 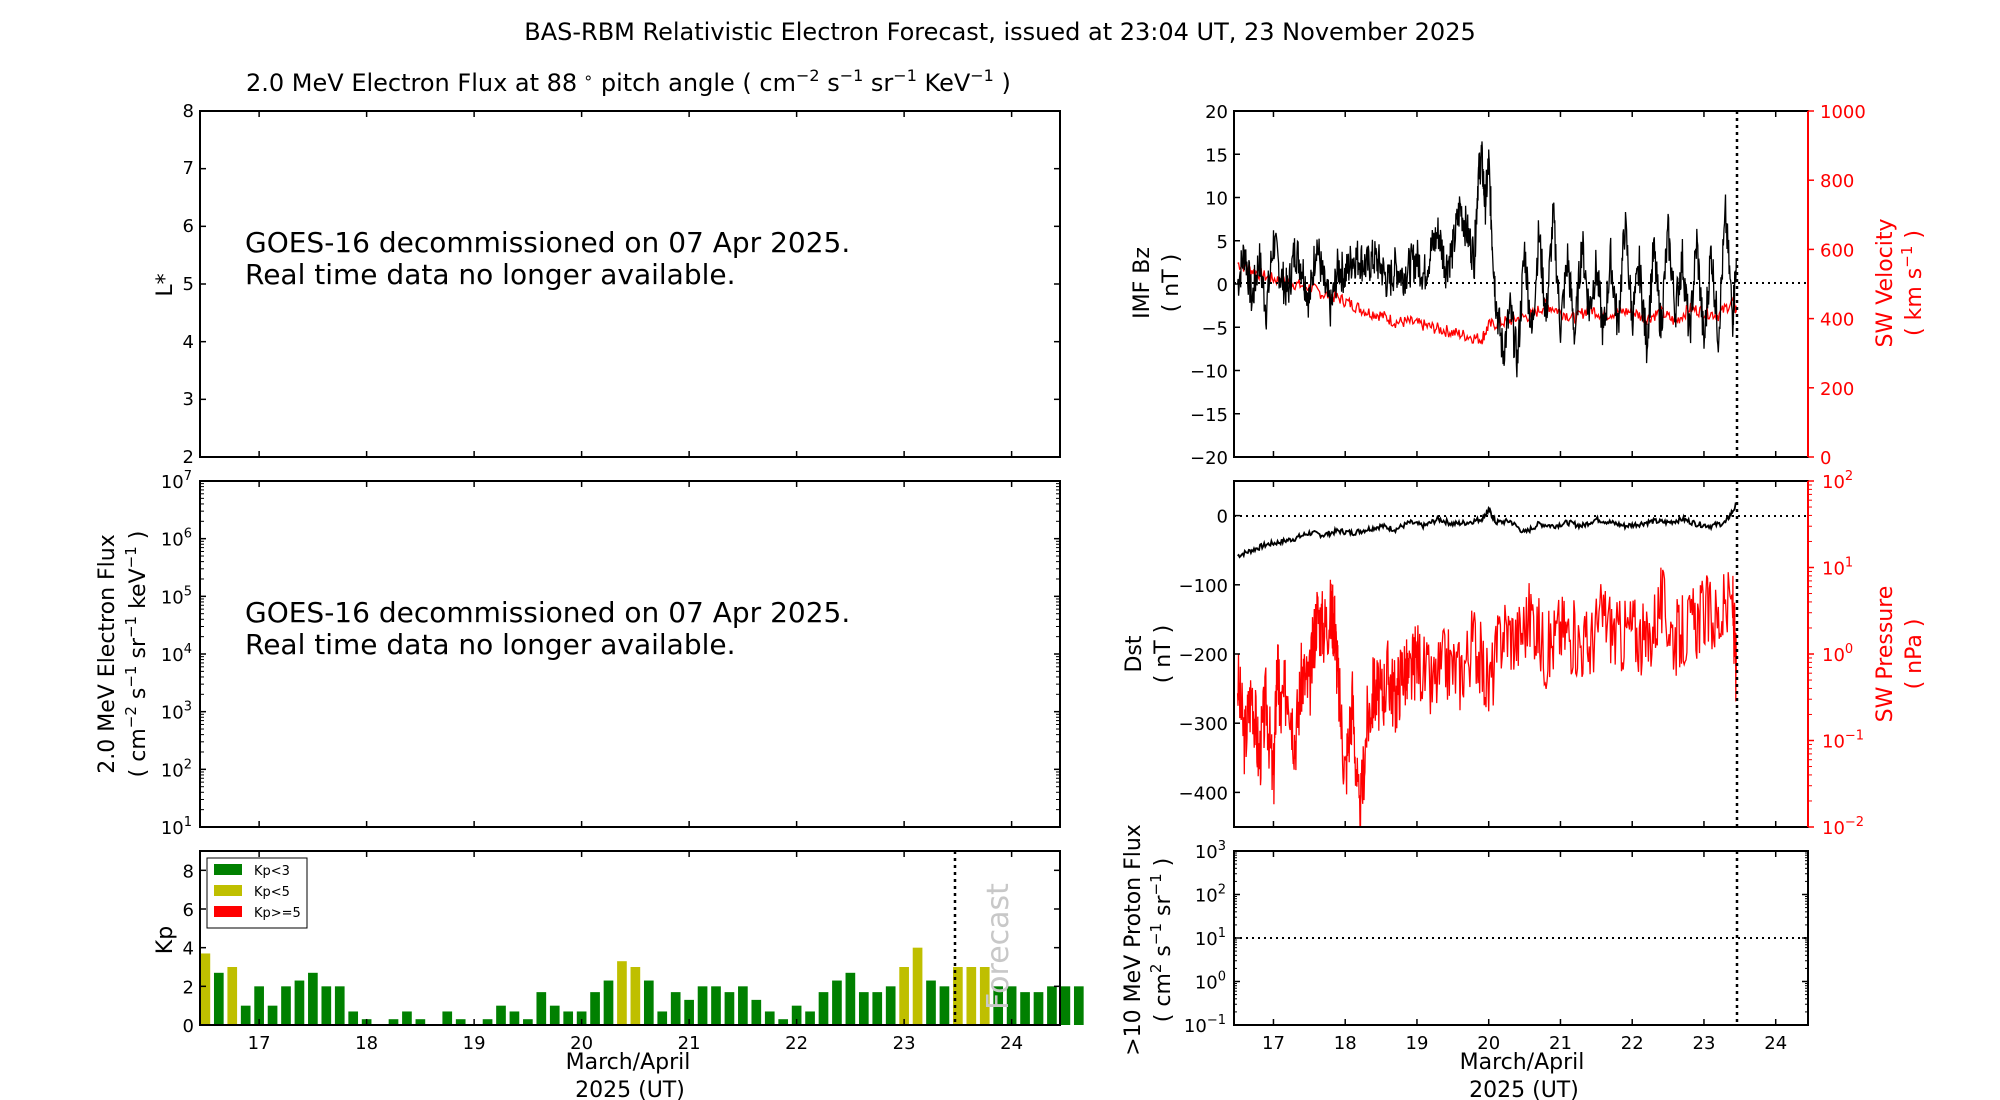 What do you see at coordinates (188, 111) in the screenshot?
I see `lstar-tick: 8` at bounding box center [188, 111].